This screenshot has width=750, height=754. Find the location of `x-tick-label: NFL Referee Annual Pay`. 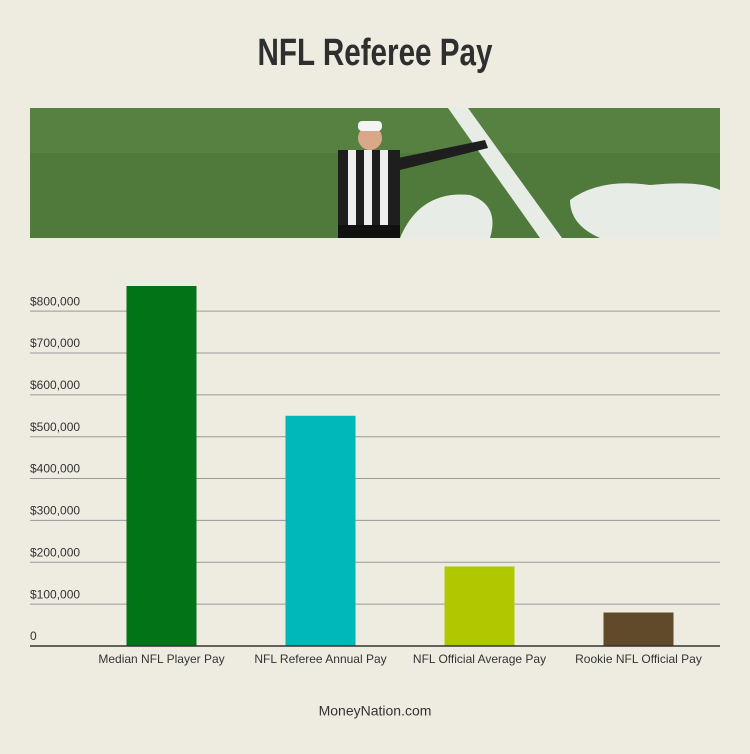

x-tick-label: NFL Referee Annual Pay is located at coordinates (320, 659).